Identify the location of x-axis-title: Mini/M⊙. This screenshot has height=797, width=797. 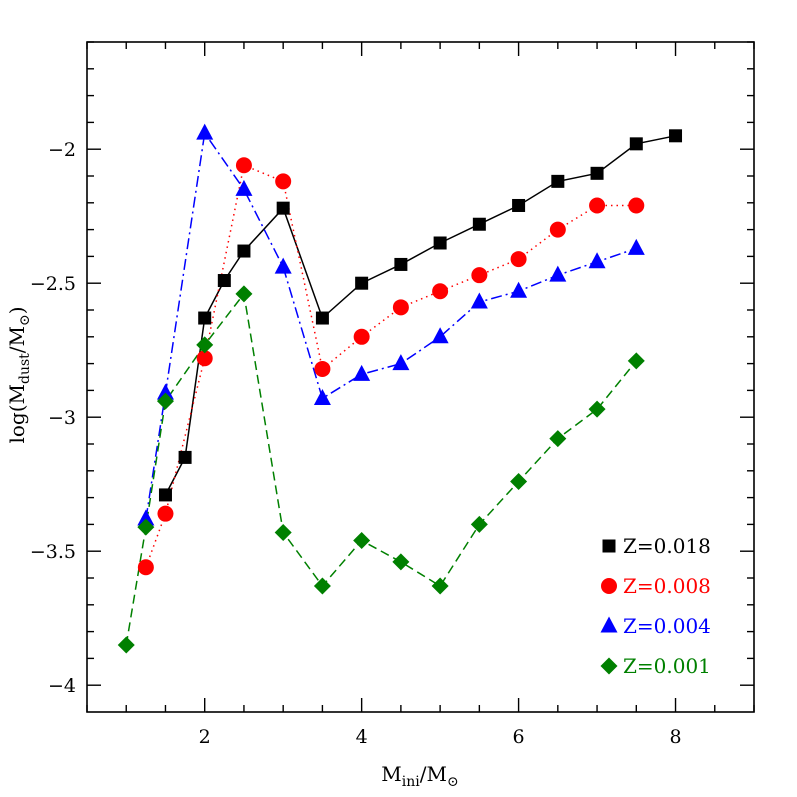
(419, 776).